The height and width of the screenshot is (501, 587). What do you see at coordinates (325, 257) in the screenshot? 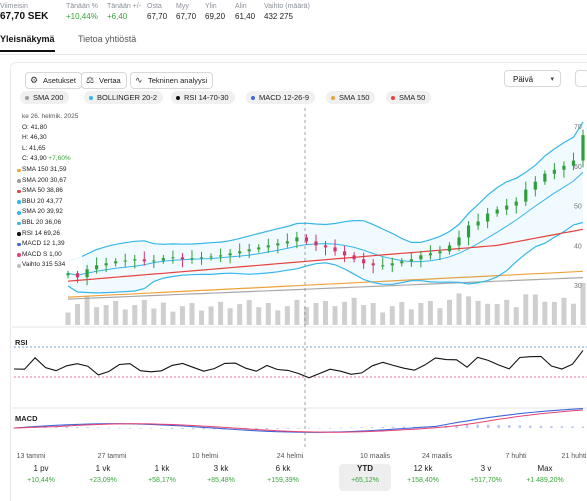
I see `bollinger-lower` at bounding box center [325, 257].